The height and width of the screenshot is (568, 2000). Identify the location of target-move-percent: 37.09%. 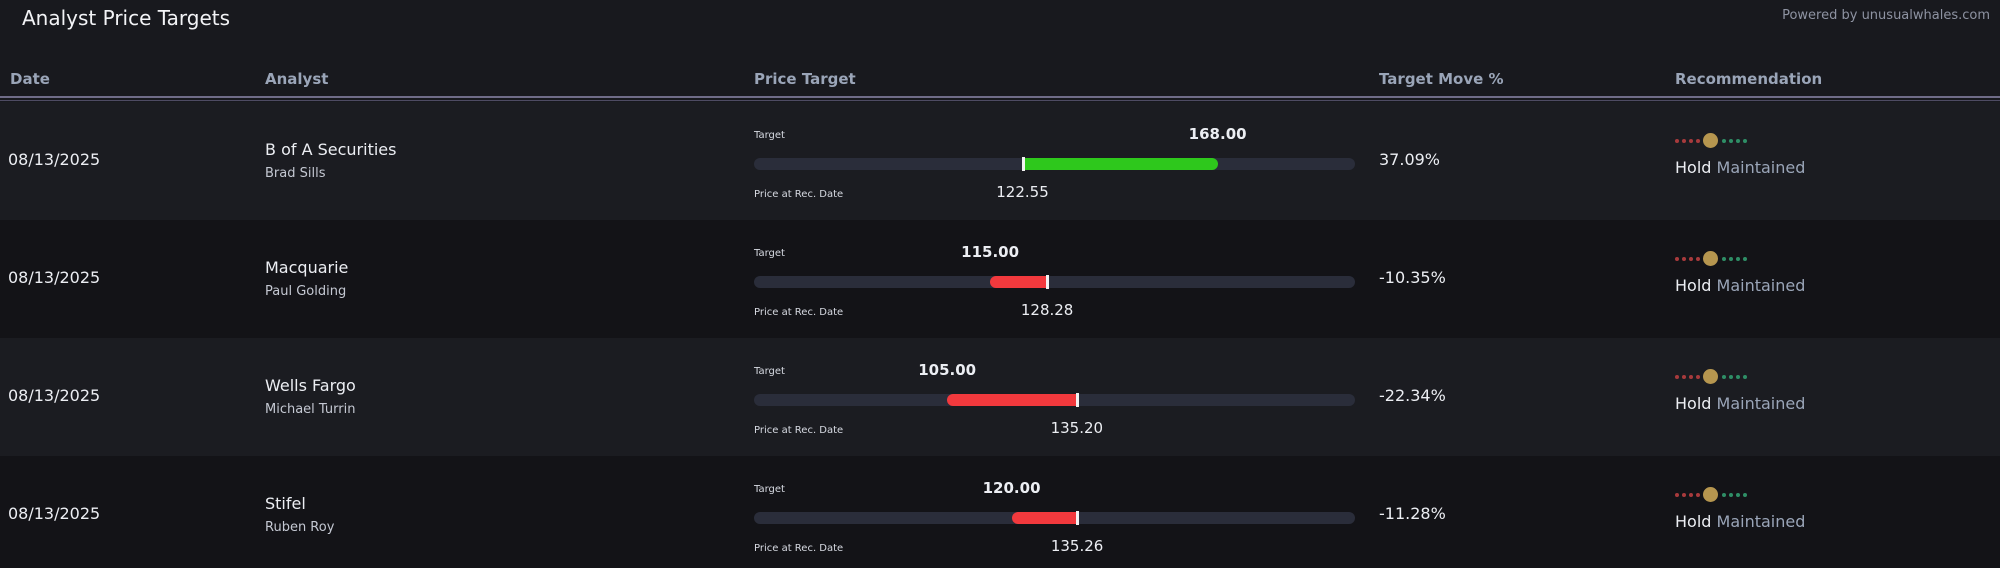
(1410, 159).